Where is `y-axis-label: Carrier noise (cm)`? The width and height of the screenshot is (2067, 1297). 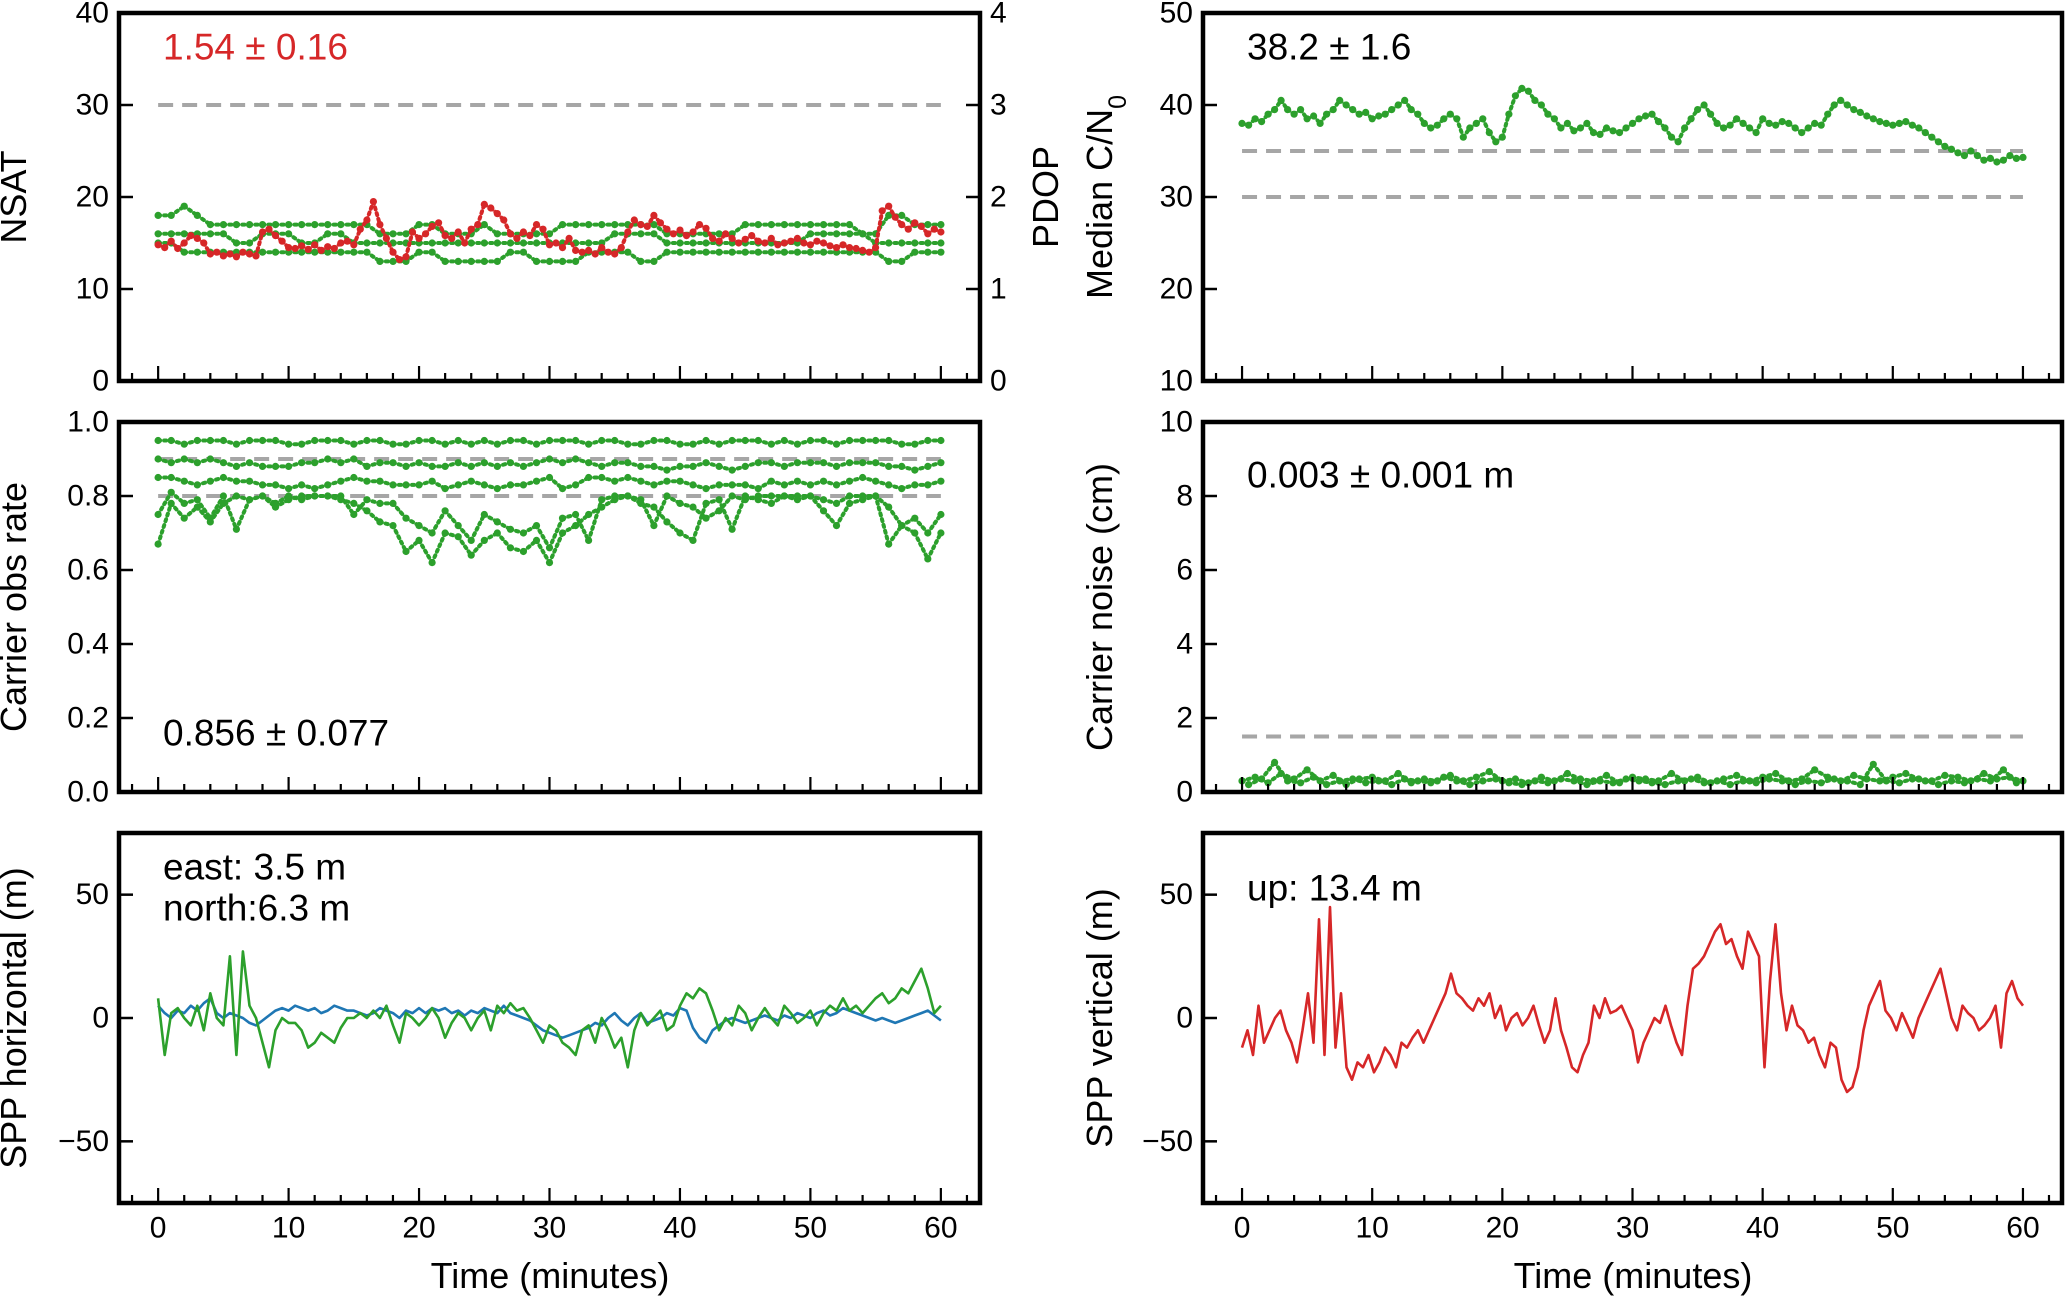 y-axis-label: Carrier noise (cm) is located at coordinates (1099, 607).